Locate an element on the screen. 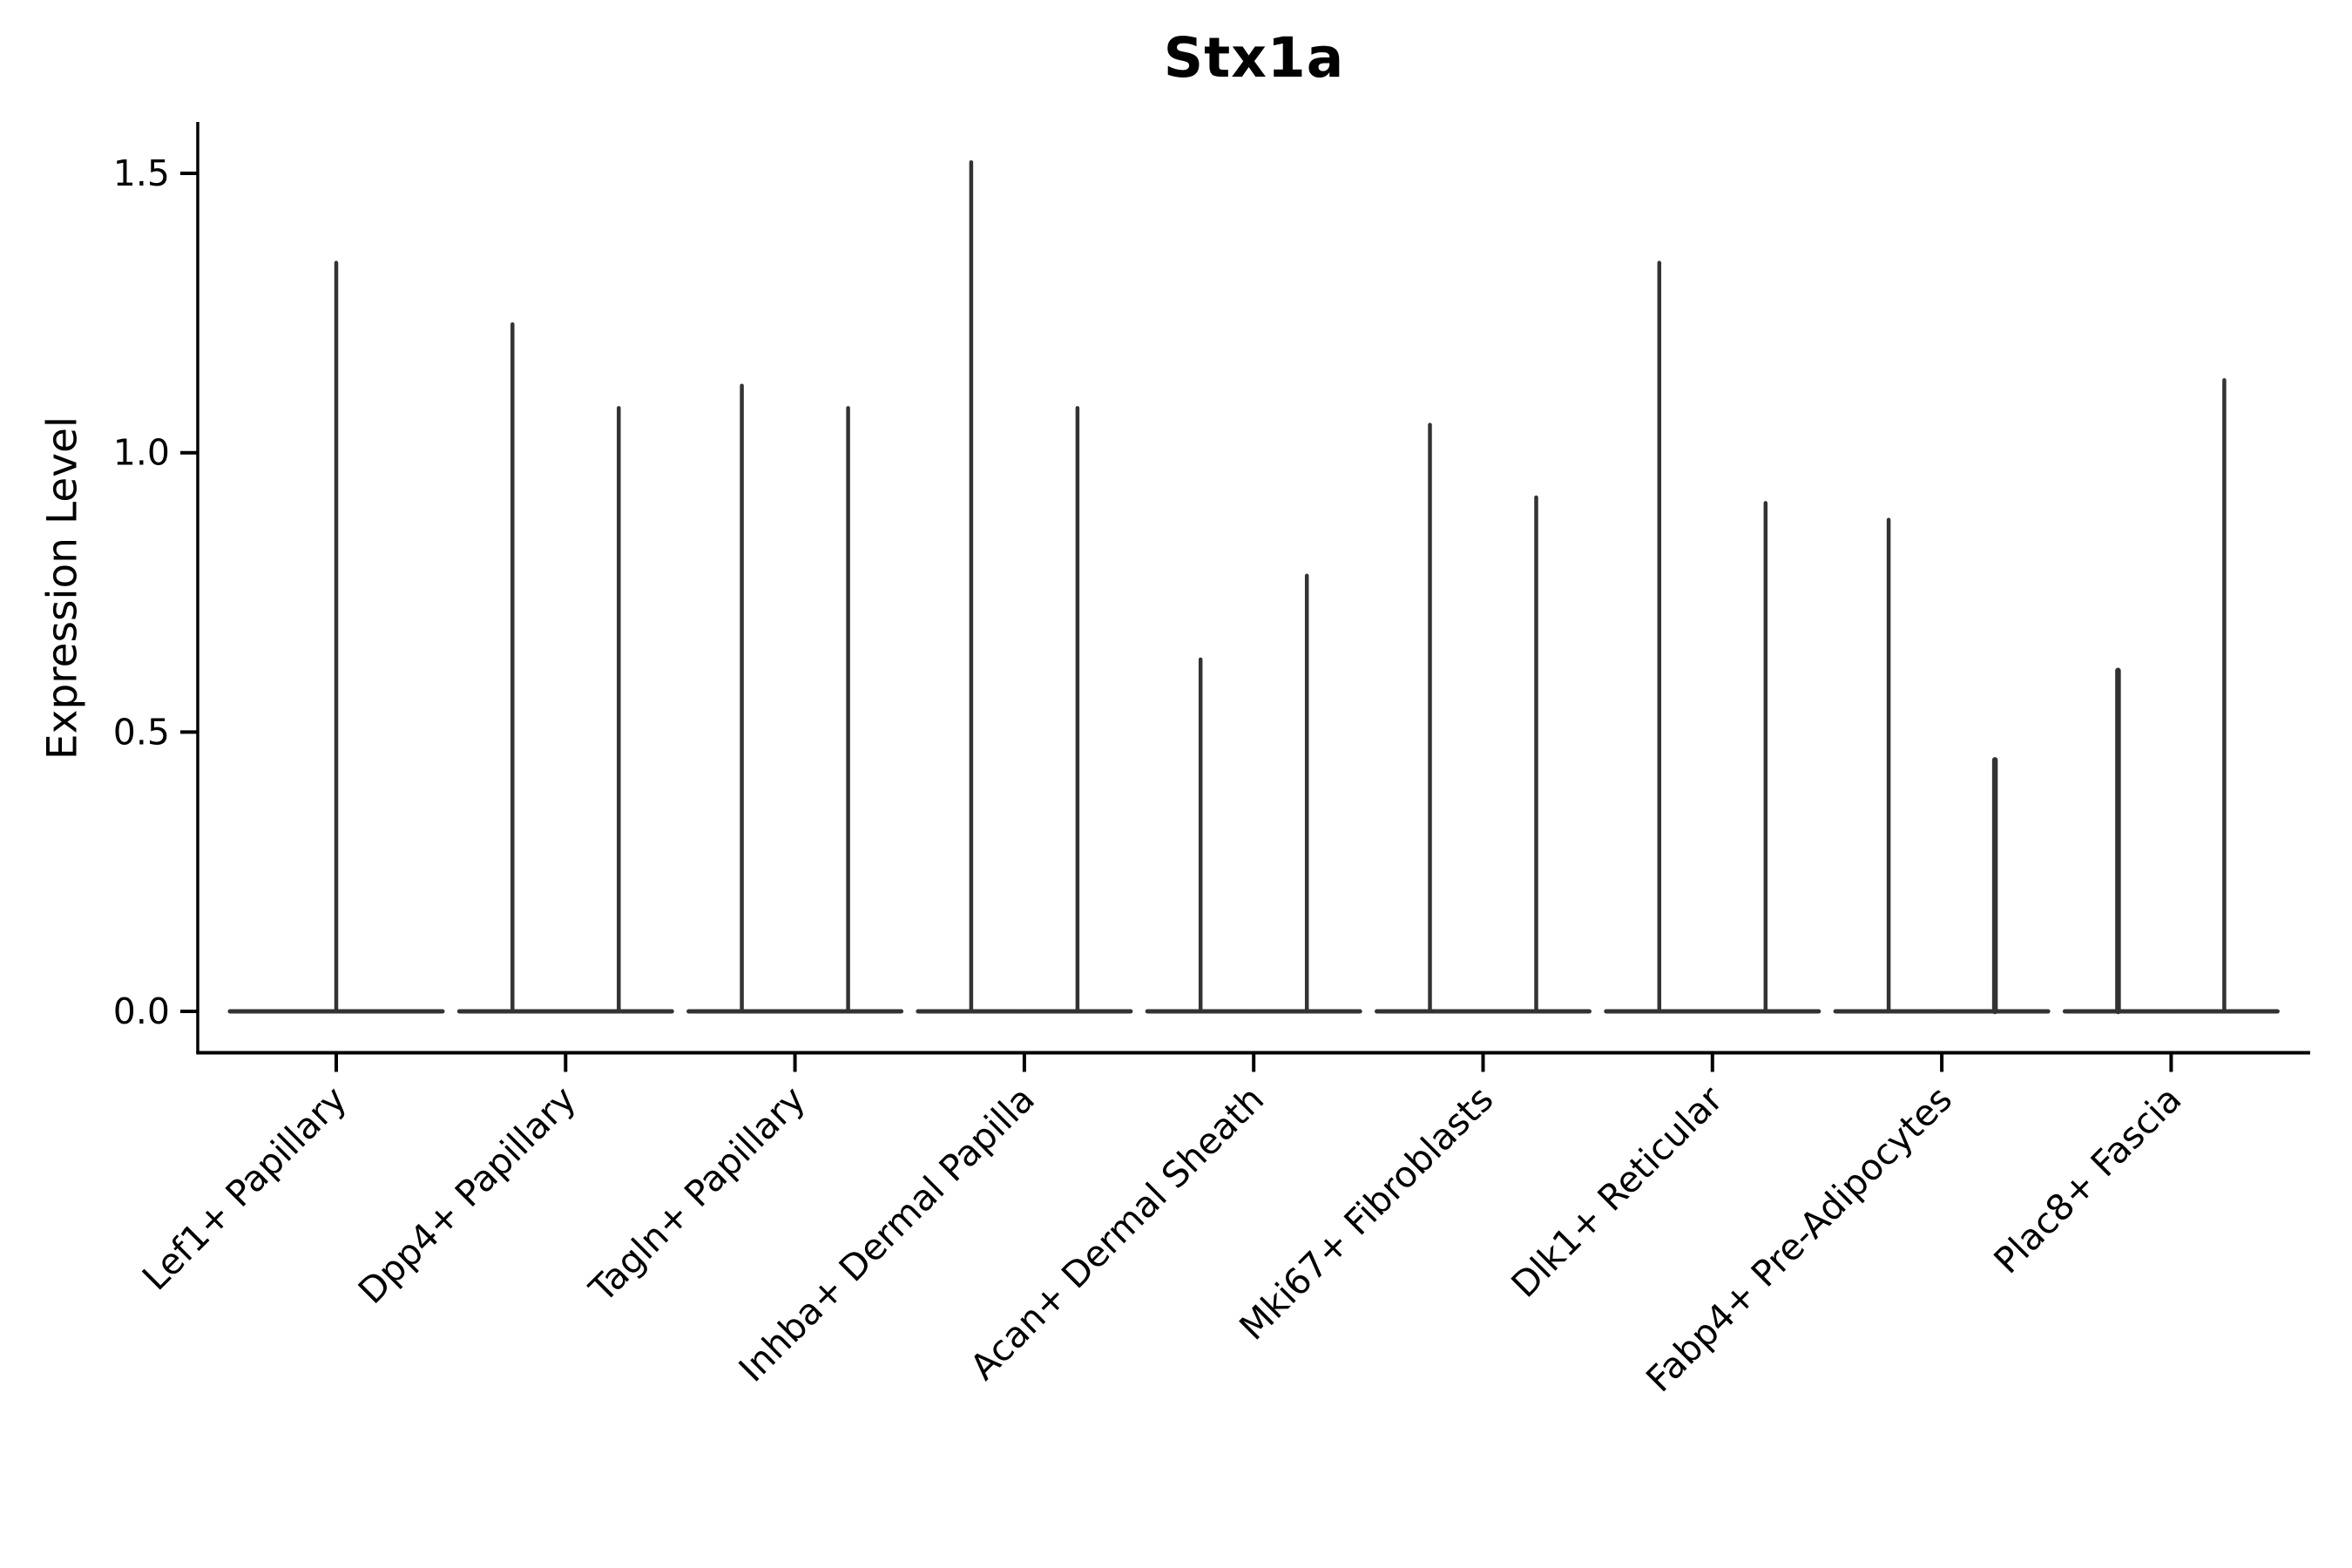 This screenshot has width=2352, height=1568. y-tick-label: 0.0 is located at coordinates (141, 1011).